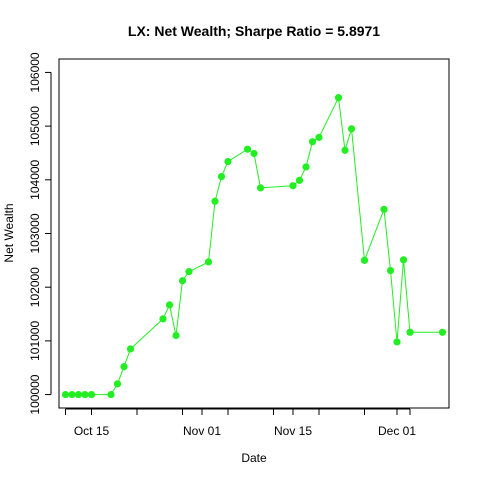 The width and height of the screenshot is (480, 480). What do you see at coordinates (254, 31) in the screenshot?
I see `chart-title: LX: Net Wealth; Sharpe Ratio = 5.8971` at bounding box center [254, 31].